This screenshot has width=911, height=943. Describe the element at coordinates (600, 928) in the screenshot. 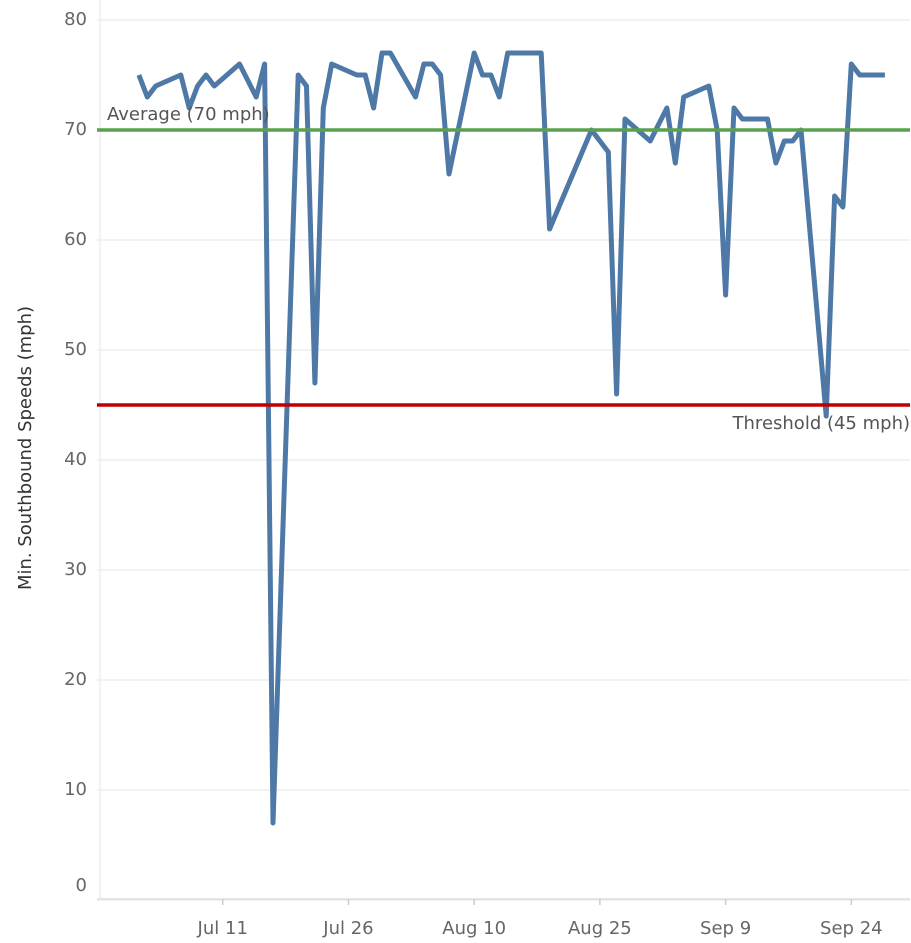

I see `x-tick-label: Aug 25` at that location.